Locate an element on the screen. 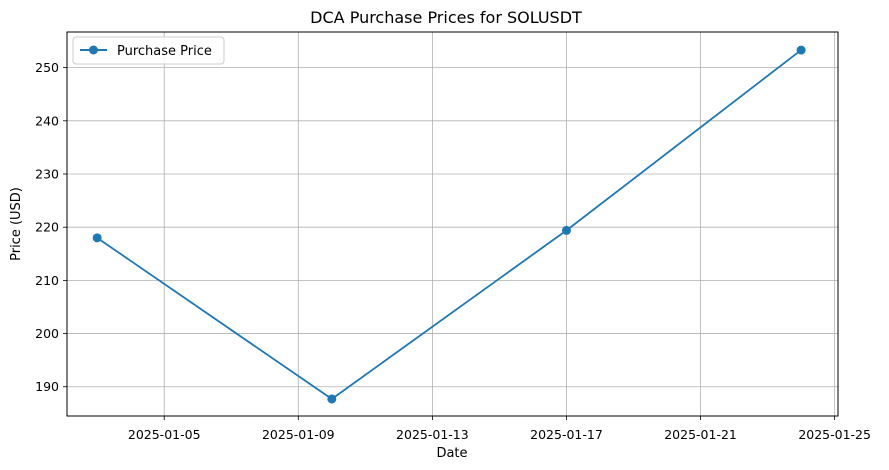 This screenshot has width=889, height=470. x-tick-label: 2025-01-21 is located at coordinates (700, 434).